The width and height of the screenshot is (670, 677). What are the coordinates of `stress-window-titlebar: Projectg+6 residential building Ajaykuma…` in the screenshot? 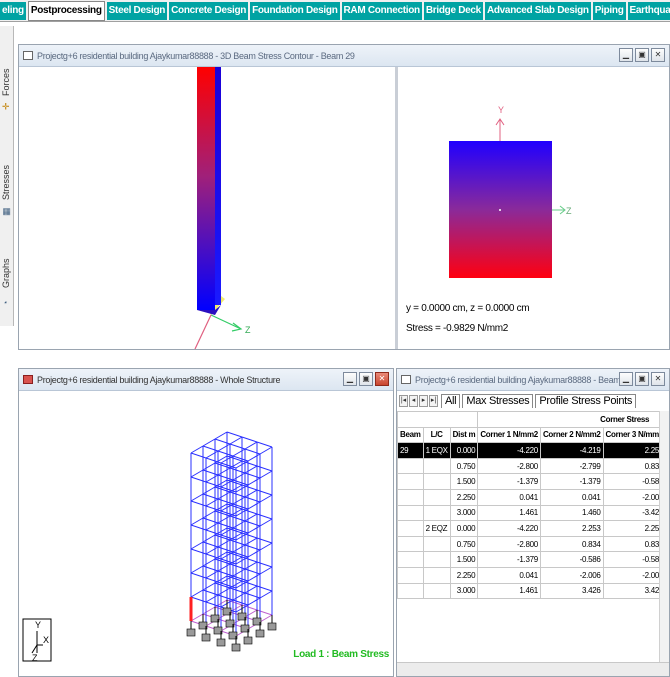 It's located at (344, 56).